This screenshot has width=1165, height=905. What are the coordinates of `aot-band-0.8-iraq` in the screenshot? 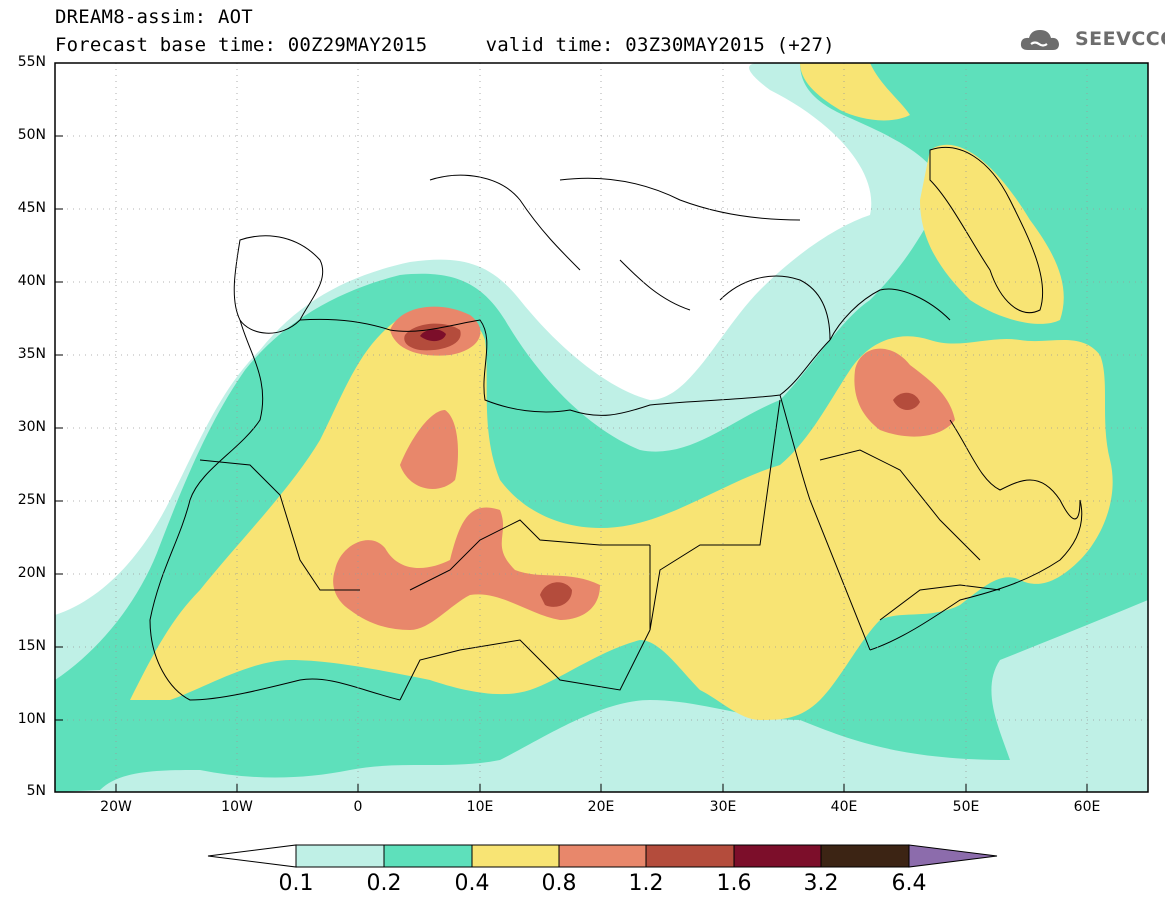 It's located at (904, 392).